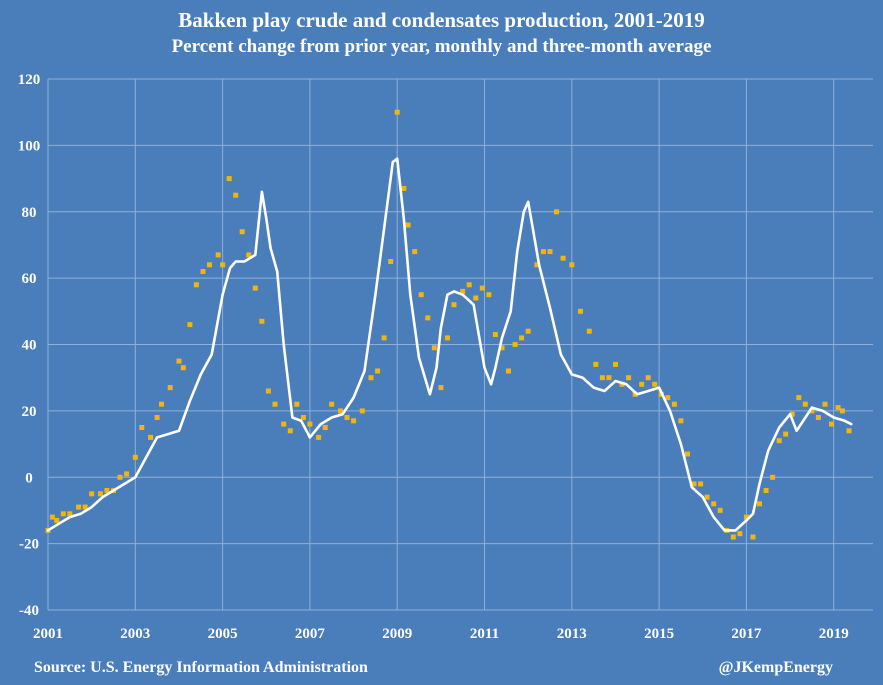 The height and width of the screenshot is (685, 883). Describe the element at coordinates (746, 634) in the screenshot. I see `x-tick-label: 2017` at that location.